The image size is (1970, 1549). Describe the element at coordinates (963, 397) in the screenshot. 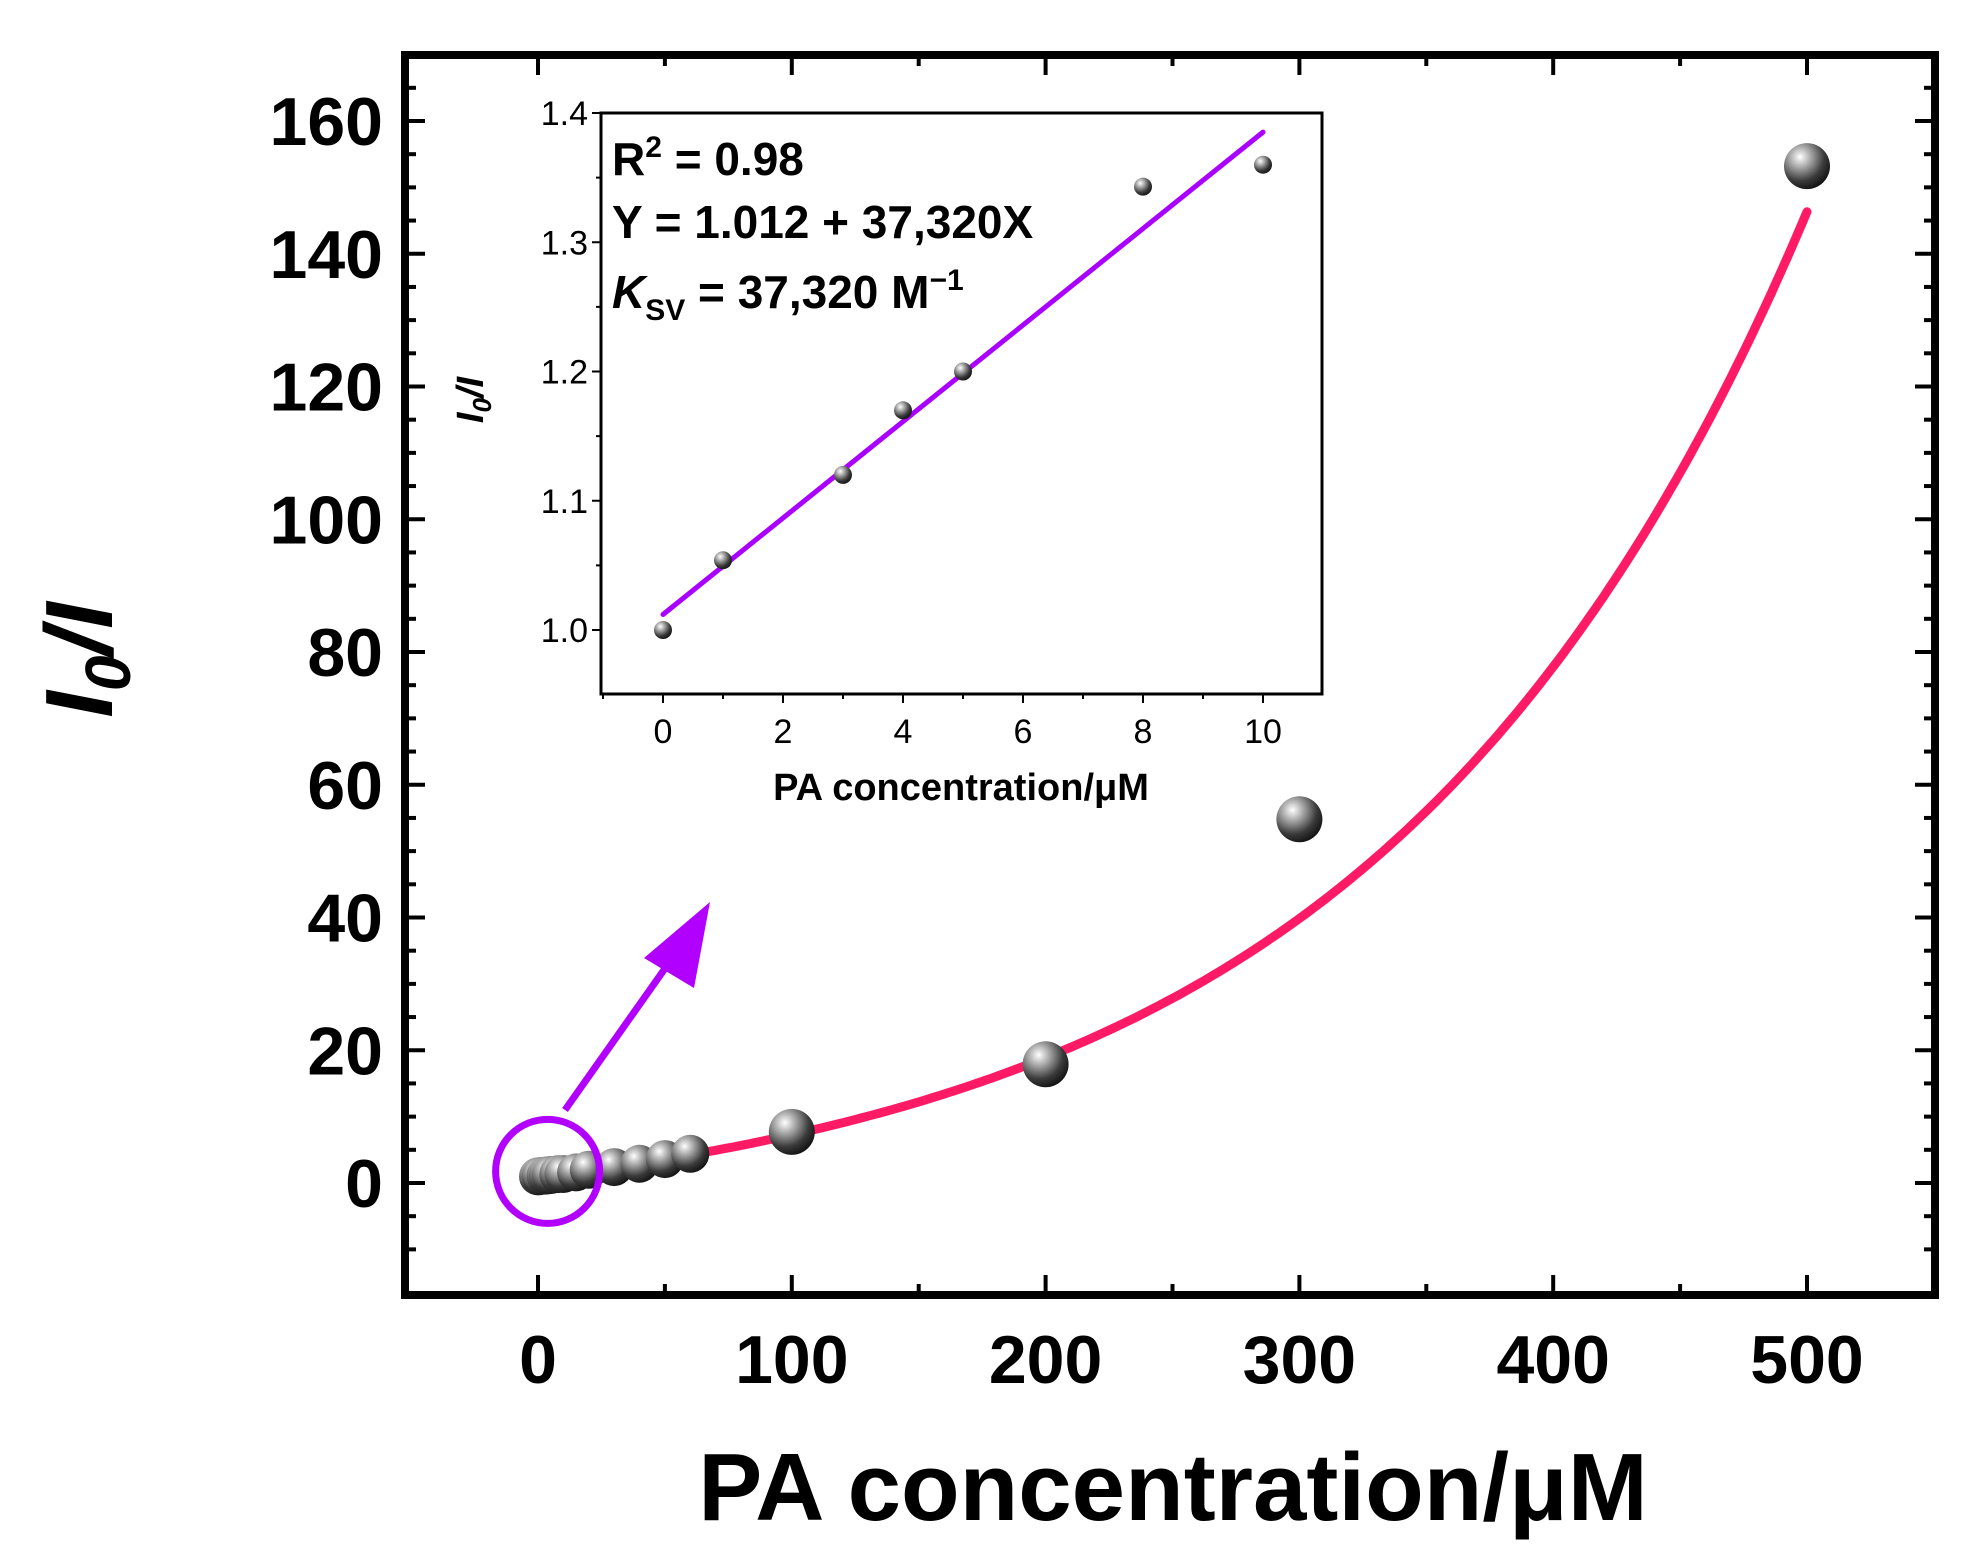

I see `inset-data-points` at that location.